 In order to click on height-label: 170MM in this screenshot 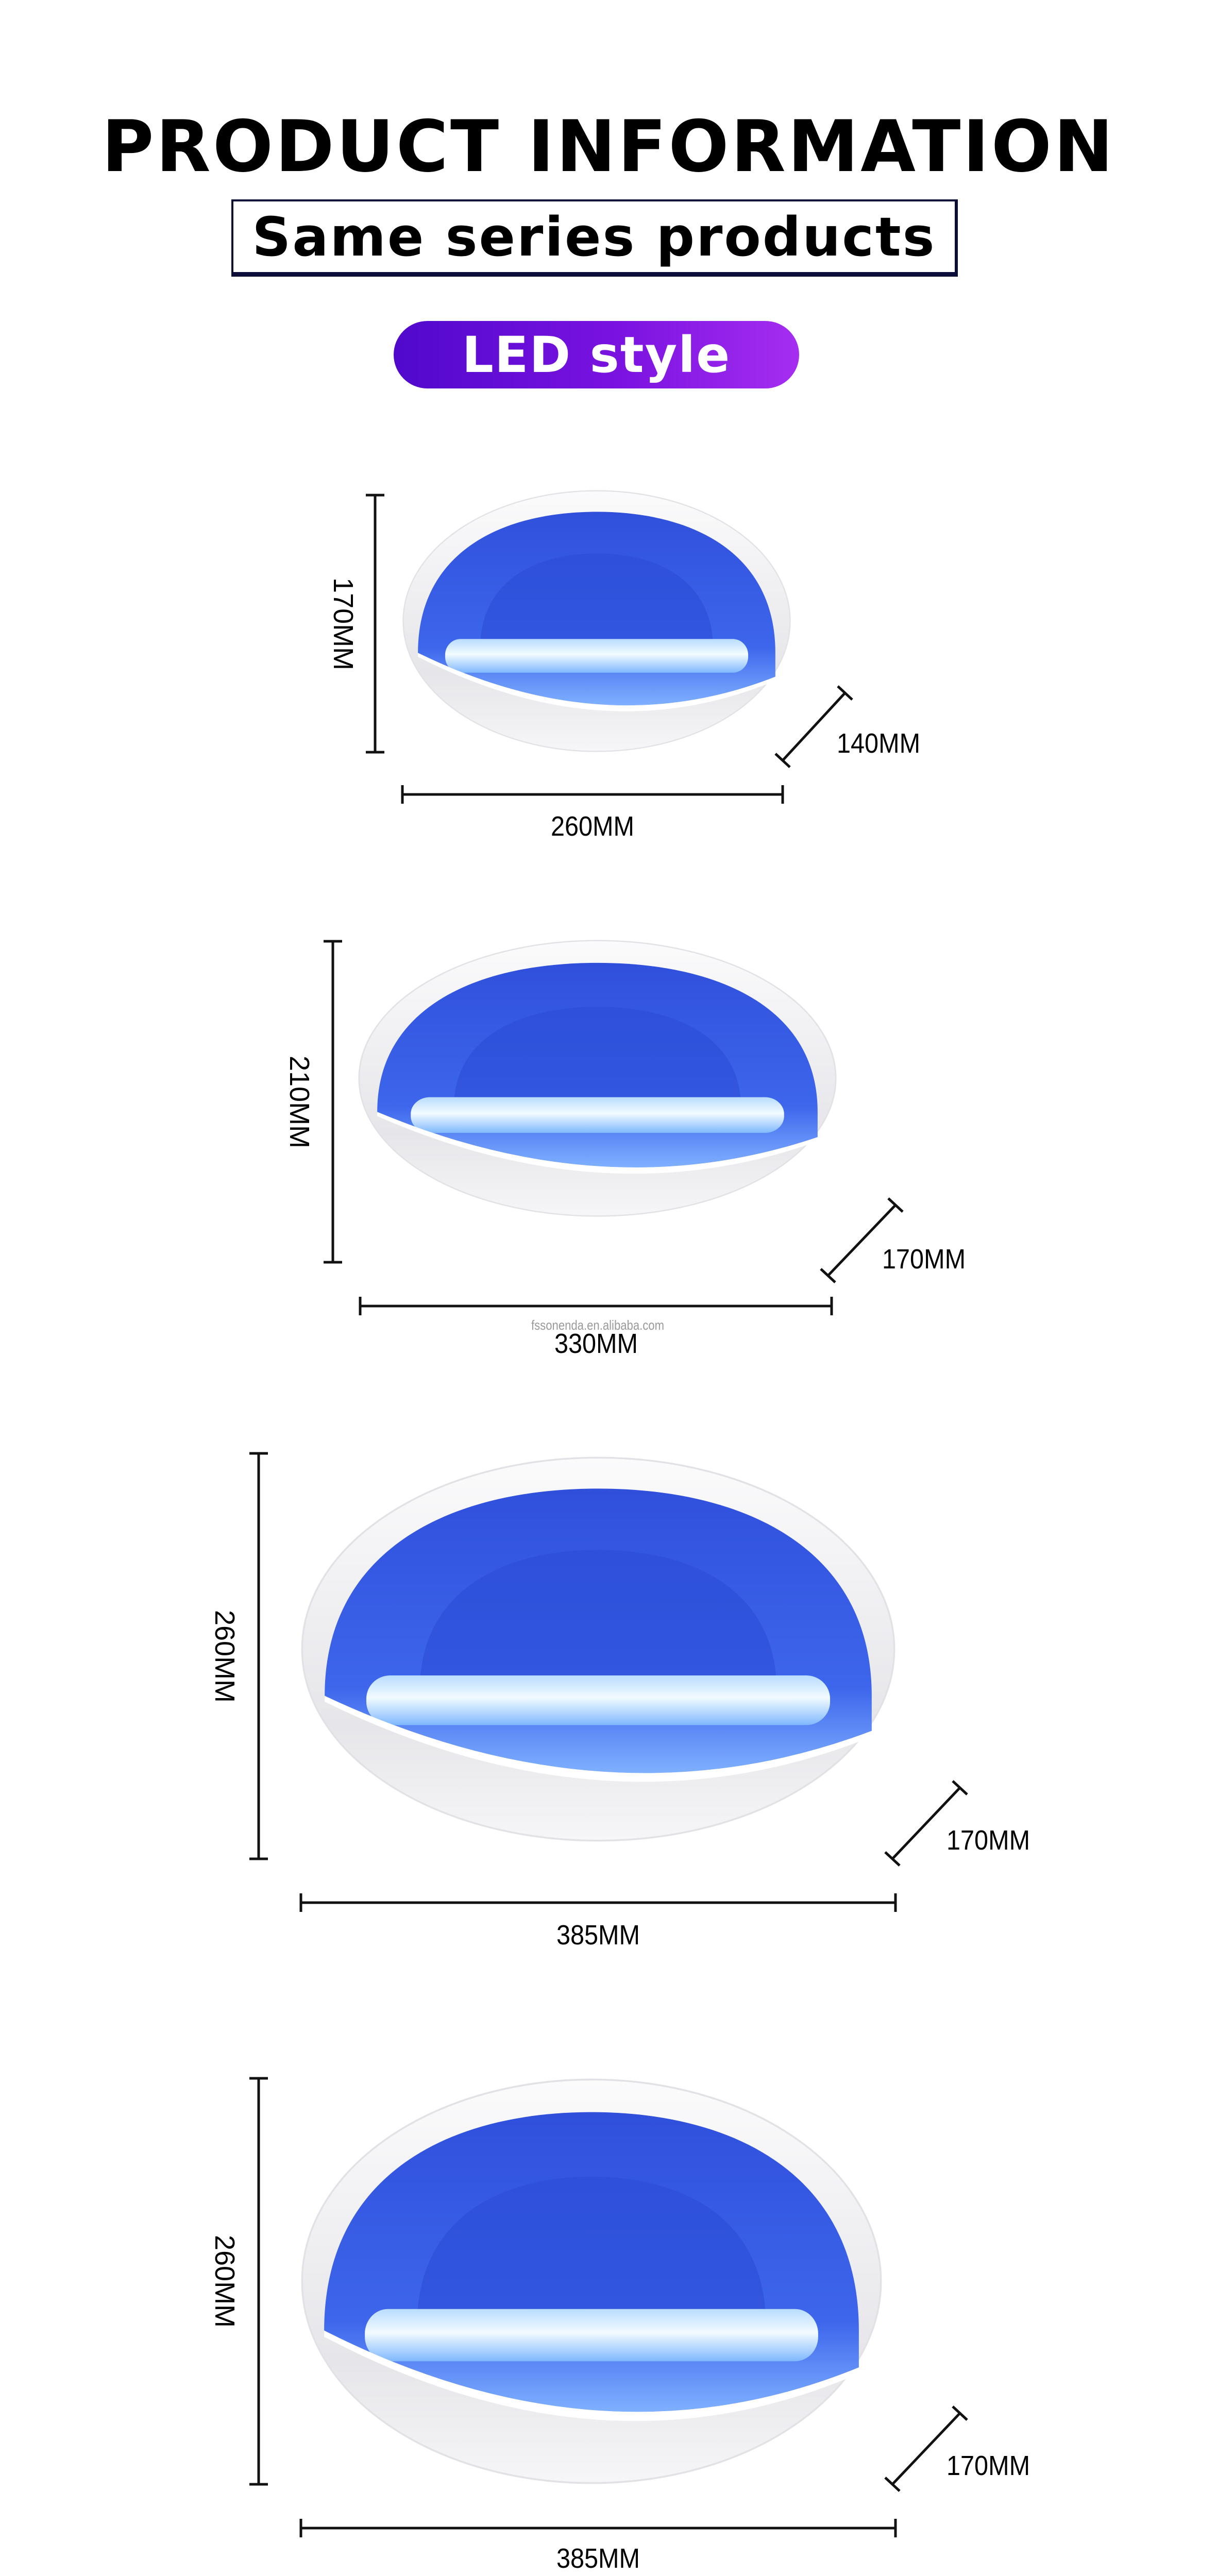, I will do `click(343, 623)`.